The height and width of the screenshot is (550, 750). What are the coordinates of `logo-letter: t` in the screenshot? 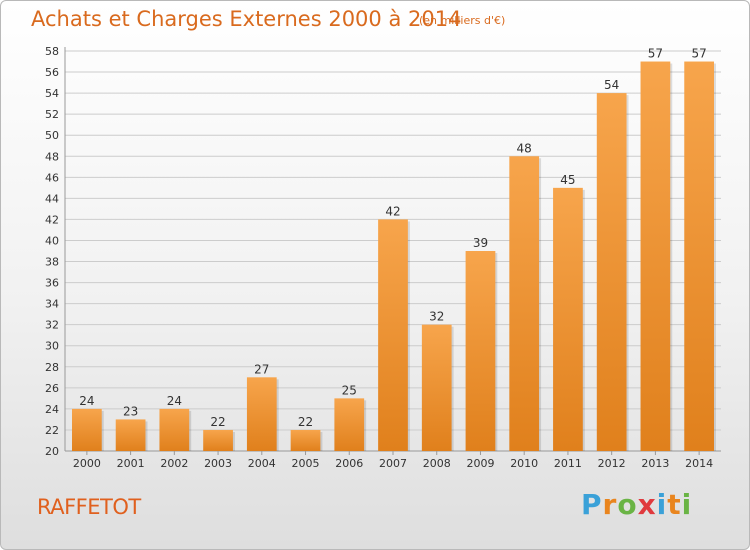 It's located at (674, 504).